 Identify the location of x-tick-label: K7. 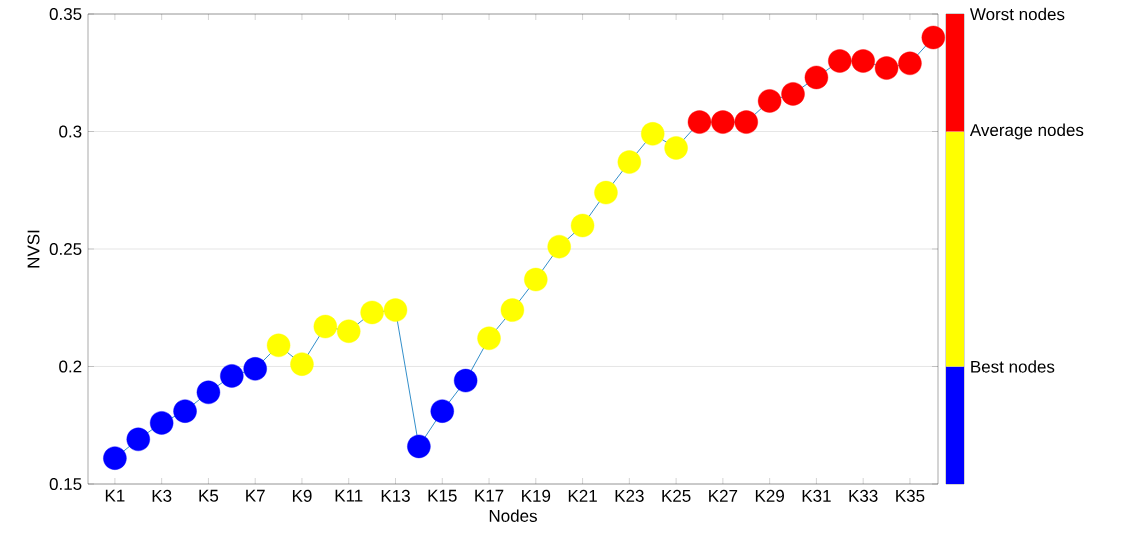
(255, 495).